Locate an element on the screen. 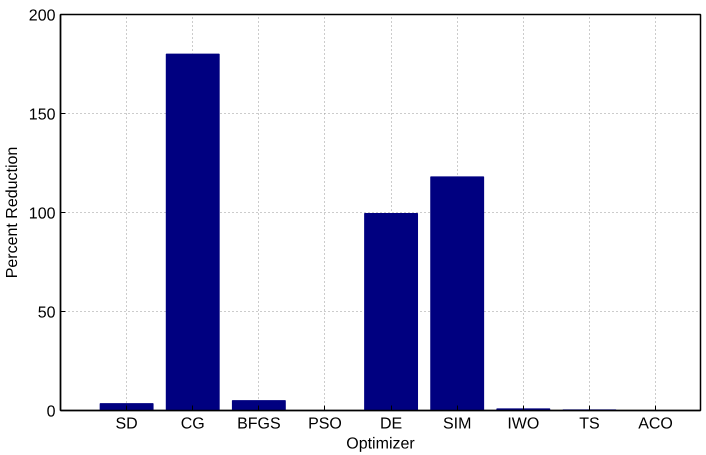 This screenshot has width=706, height=455. y-tick-label: 200 is located at coordinates (42, 16).